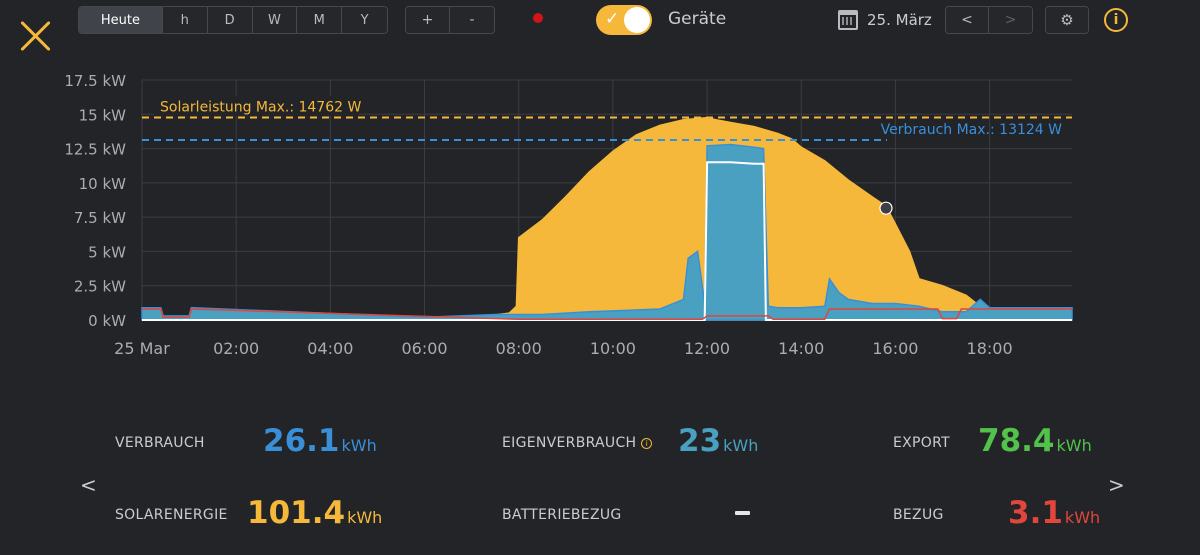 The image size is (1200, 555). What do you see at coordinates (428, 20) in the screenshot?
I see `zoom-in-button: +` at bounding box center [428, 20].